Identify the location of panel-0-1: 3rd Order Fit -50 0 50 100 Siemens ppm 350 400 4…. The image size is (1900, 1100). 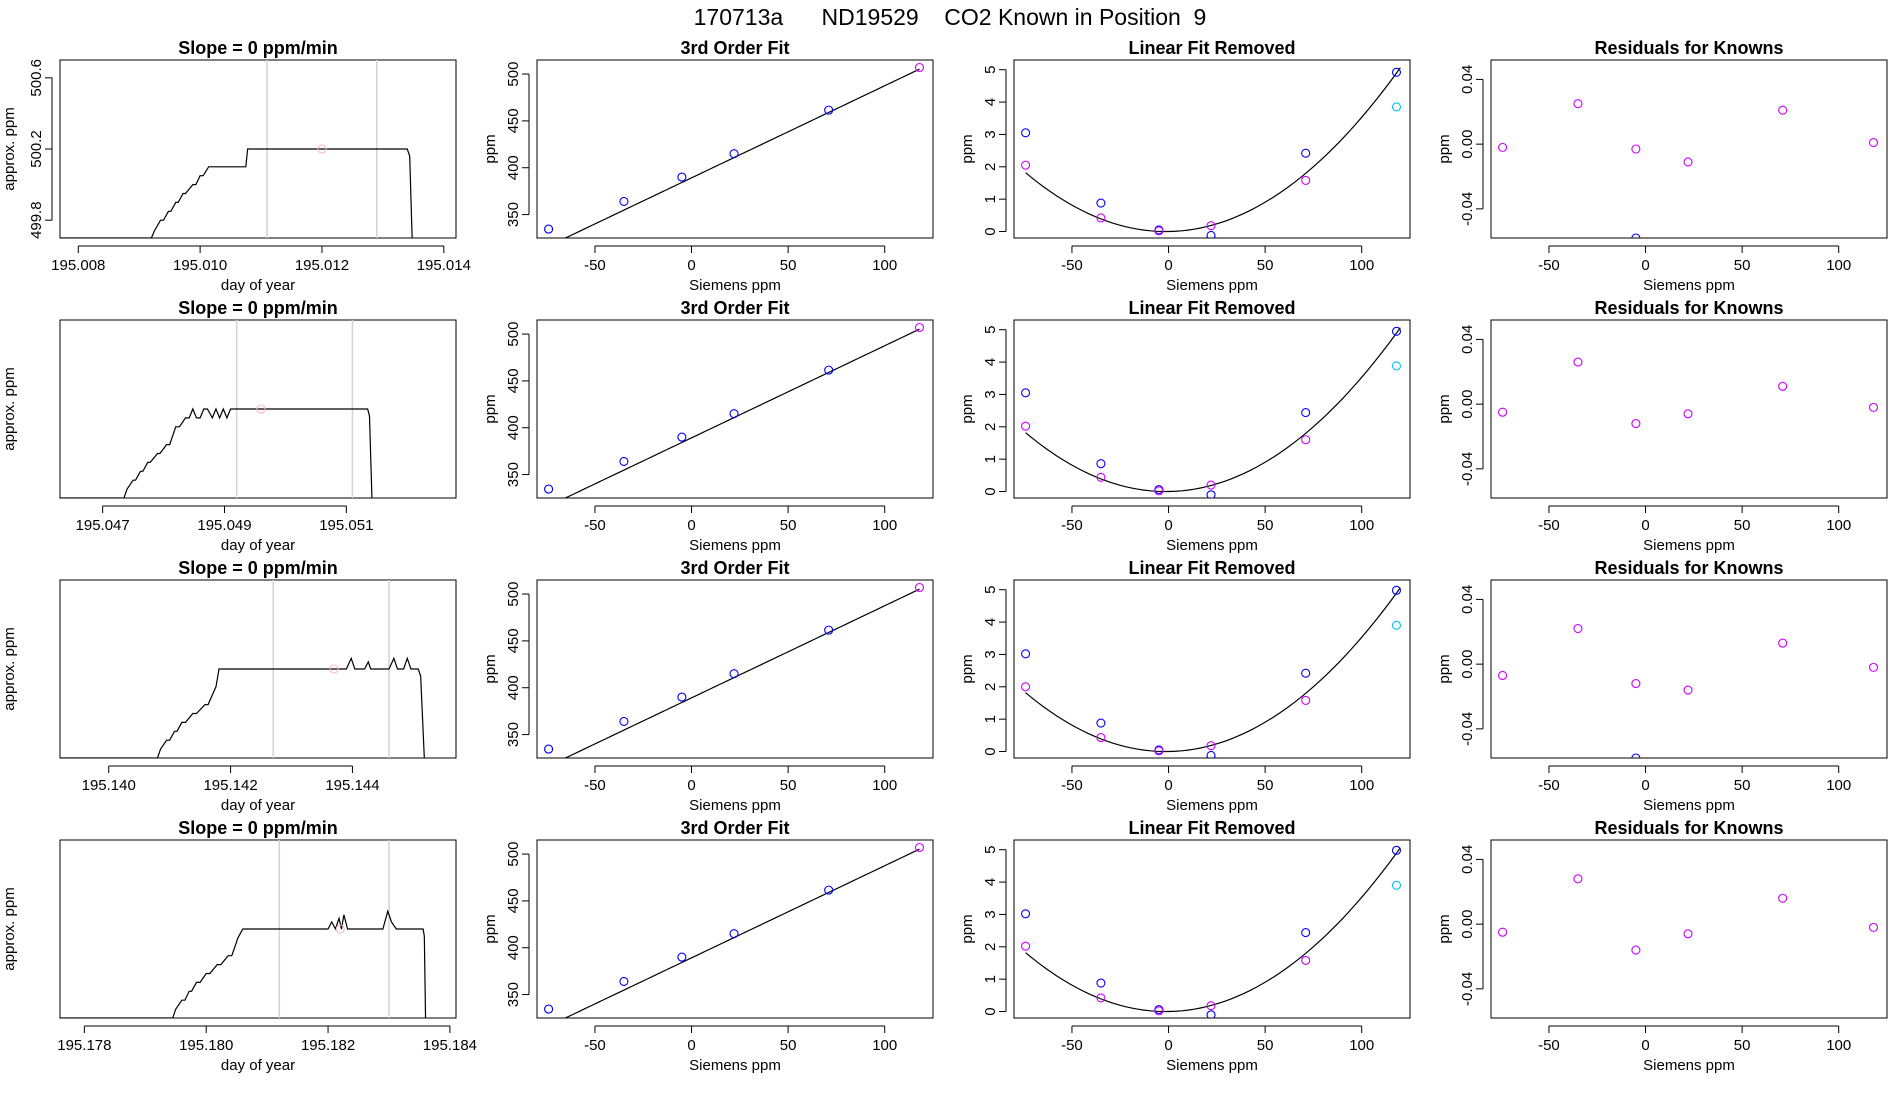
(708, 166).